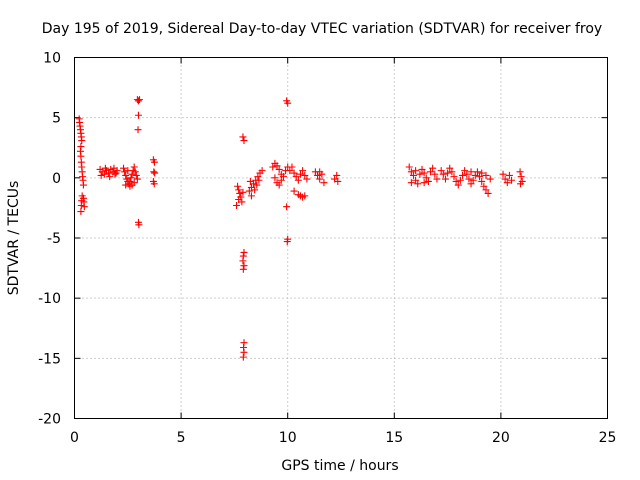 Image resolution: width=640 pixels, height=480 pixels. What do you see at coordinates (608, 438) in the screenshot?
I see `x-tick-label: 25` at bounding box center [608, 438].